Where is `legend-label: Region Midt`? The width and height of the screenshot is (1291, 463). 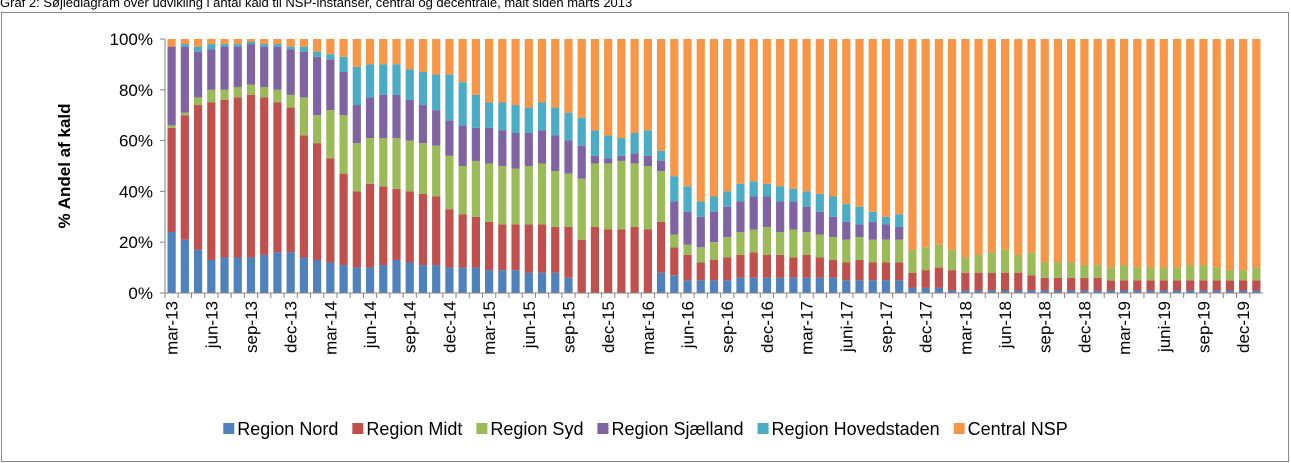
legend-label: Region Midt is located at coordinates (414, 429).